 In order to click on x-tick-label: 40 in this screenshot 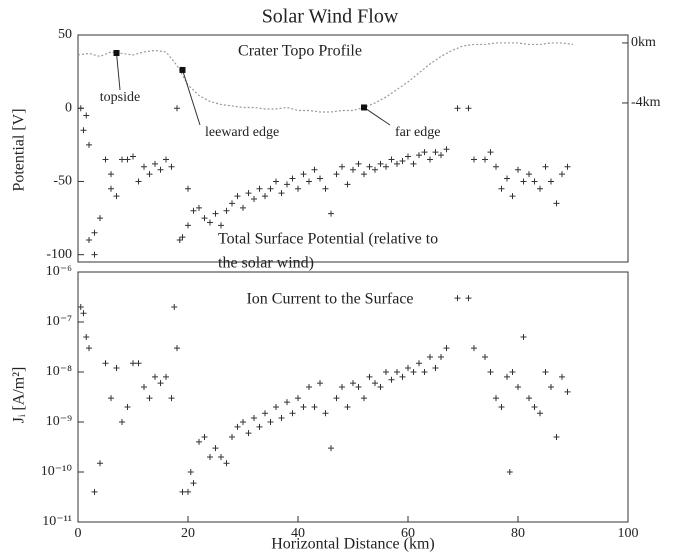, I will do `click(298, 533)`.